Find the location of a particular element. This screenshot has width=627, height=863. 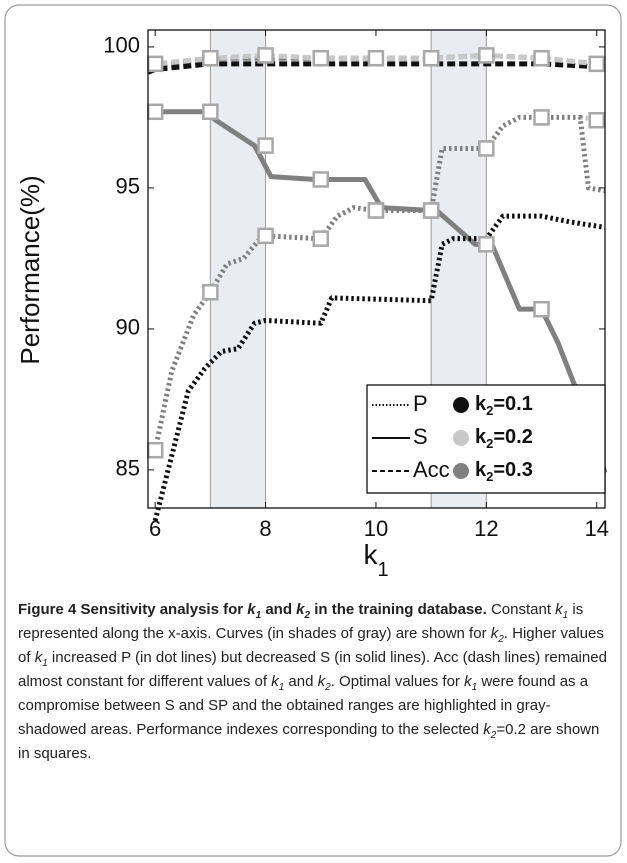

legend-label-rest: =0.2 is located at coordinates (512, 437).